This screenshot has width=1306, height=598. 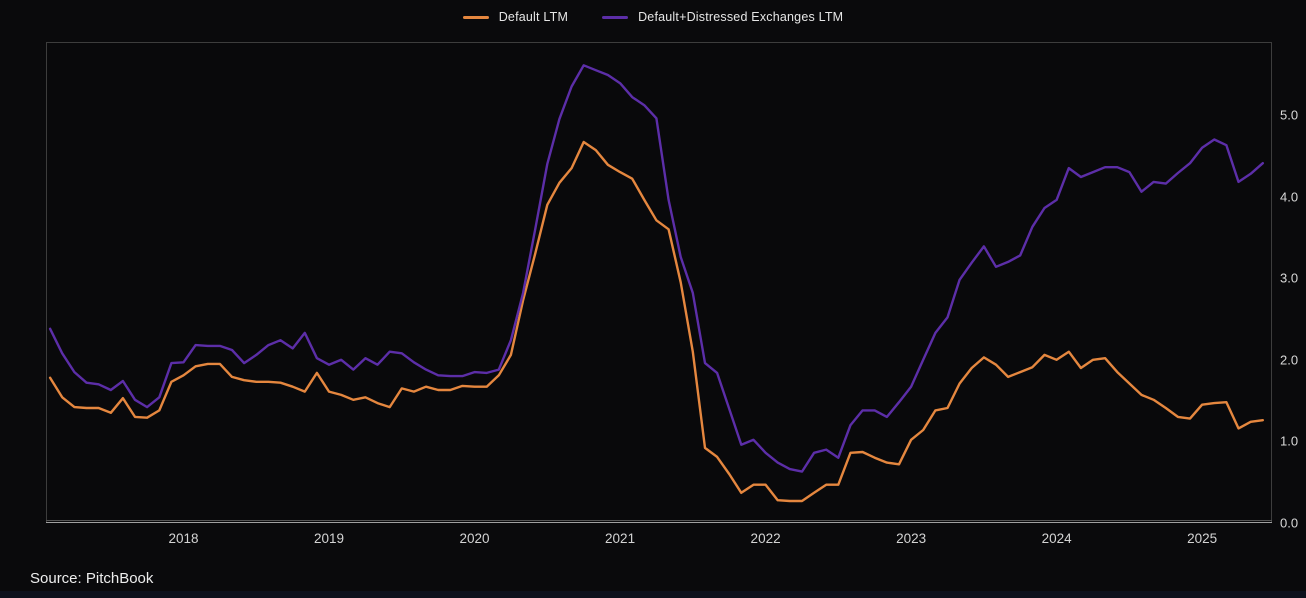 What do you see at coordinates (1202, 538) in the screenshot?
I see `x-tick-label-2025: 2025` at bounding box center [1202, 538].